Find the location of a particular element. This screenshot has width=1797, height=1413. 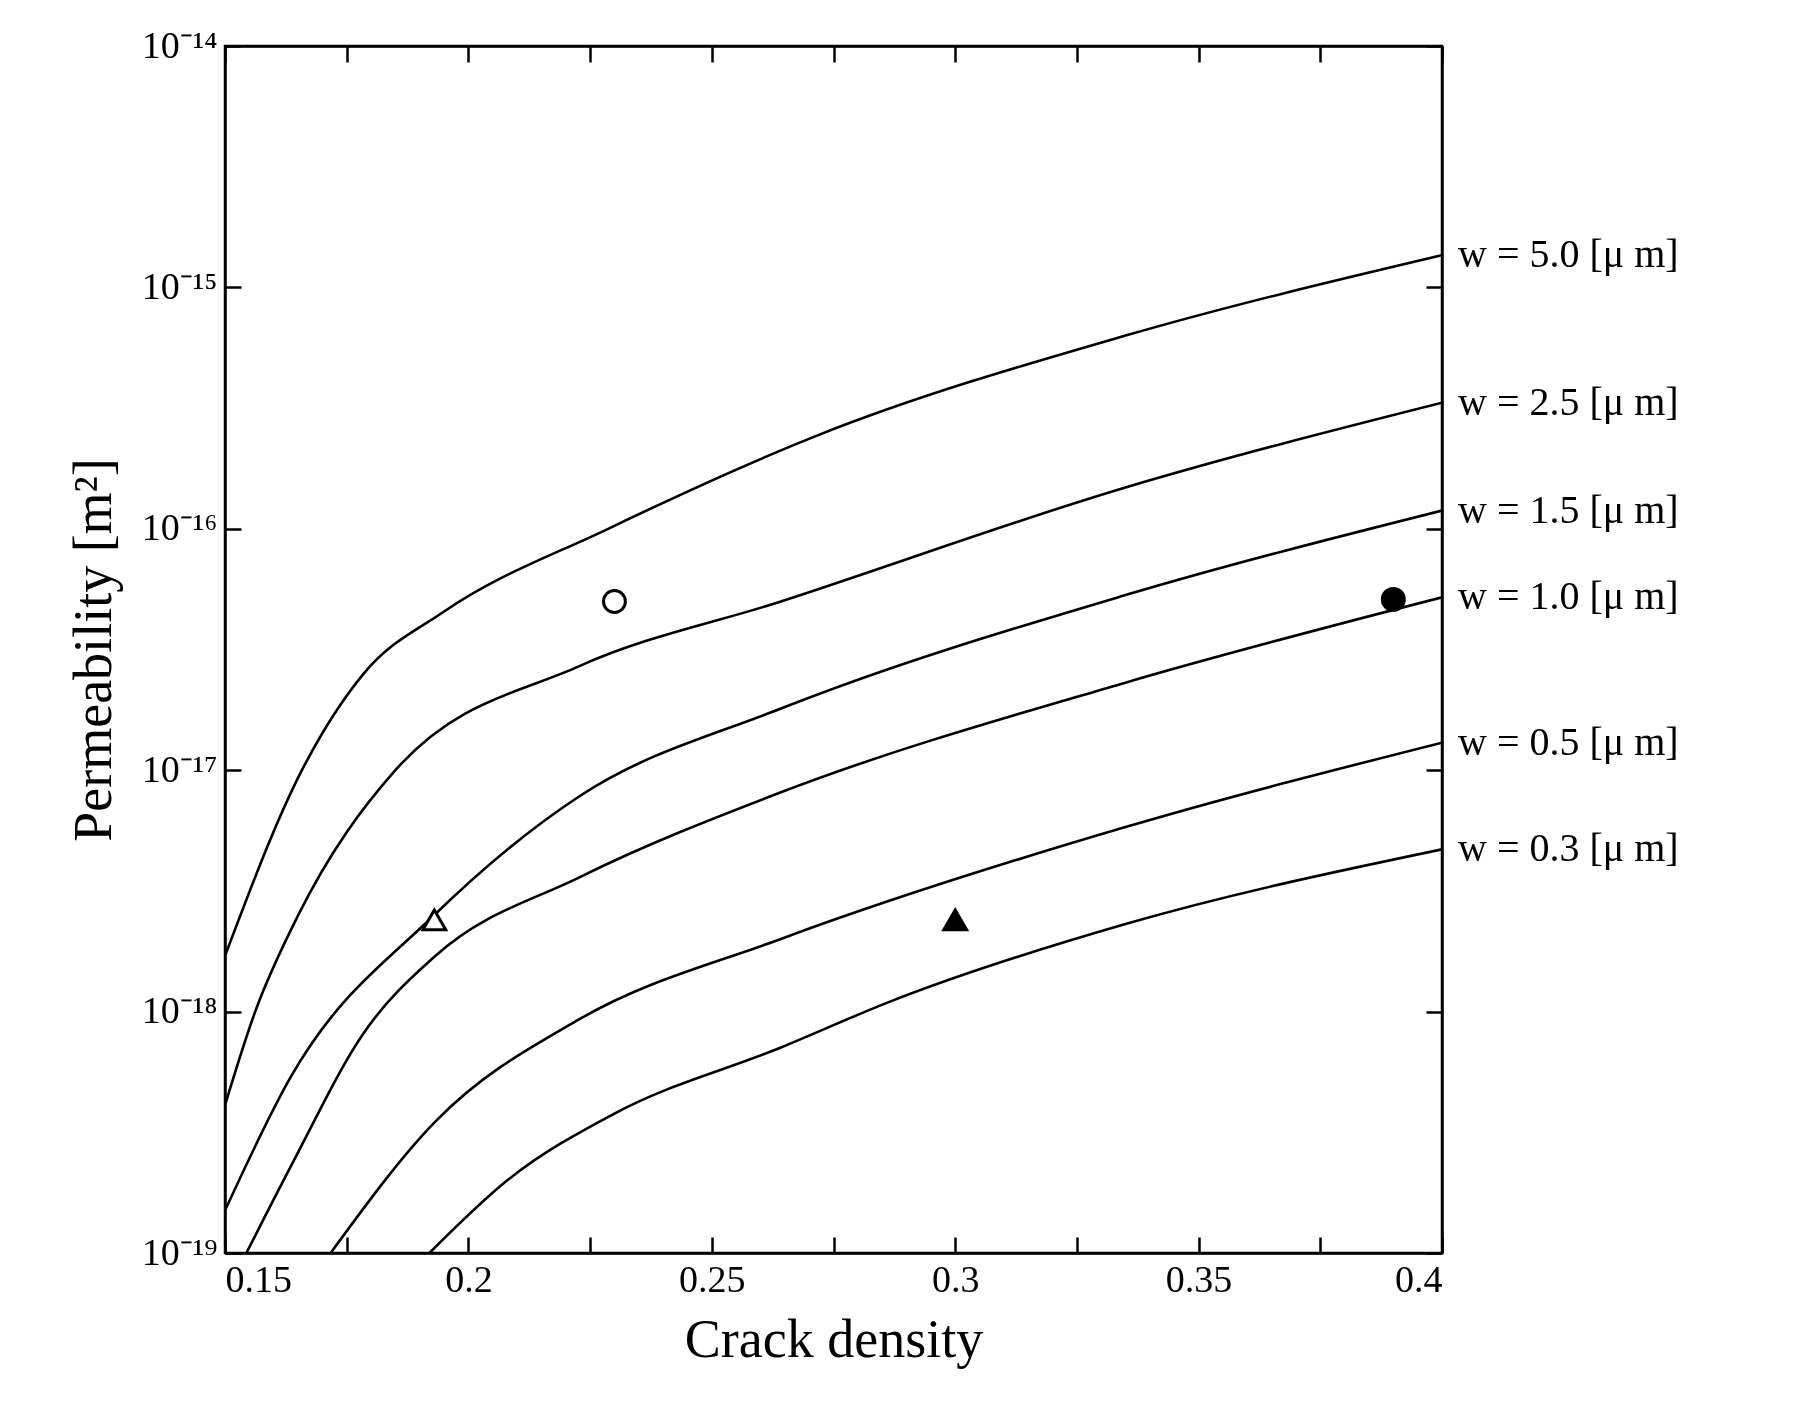

x-tick-label: 0.4 is located at coordinates (1419, 1278).